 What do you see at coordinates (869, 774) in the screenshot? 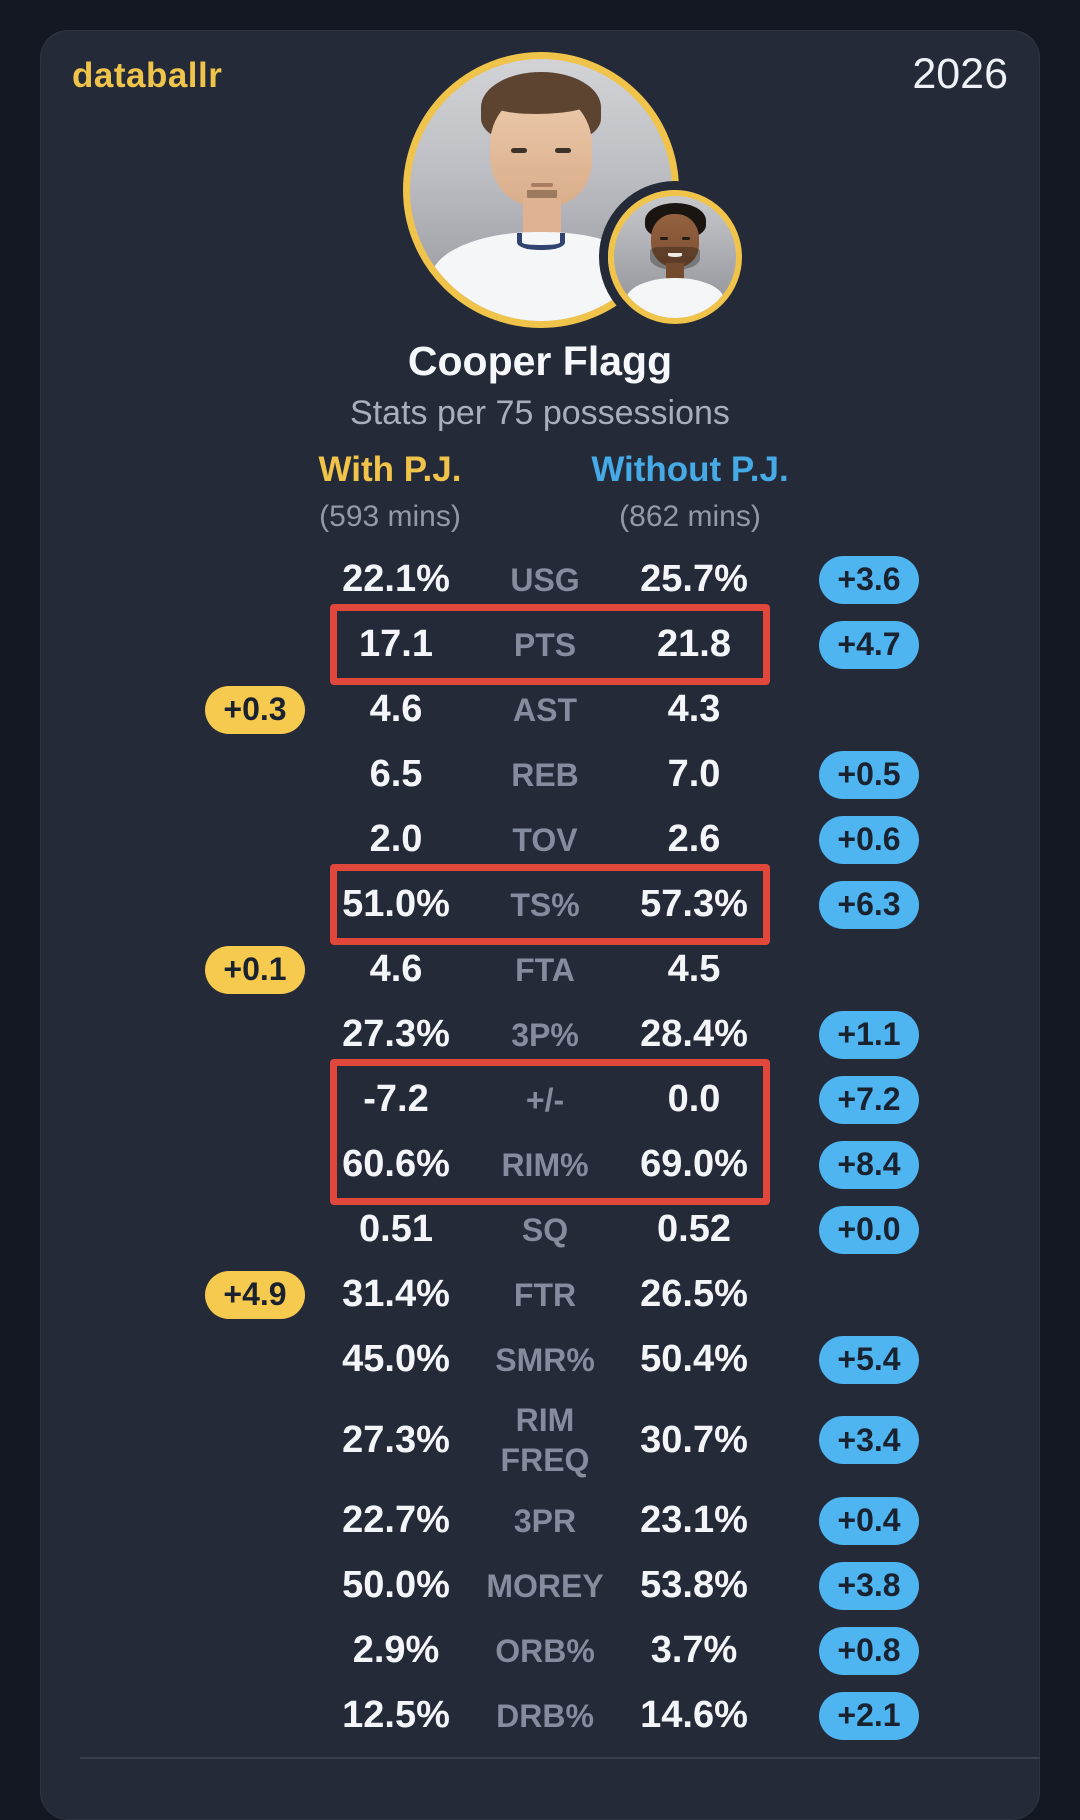
I see `diff-badge-right: +0.5` at bounding box center [869, 774].